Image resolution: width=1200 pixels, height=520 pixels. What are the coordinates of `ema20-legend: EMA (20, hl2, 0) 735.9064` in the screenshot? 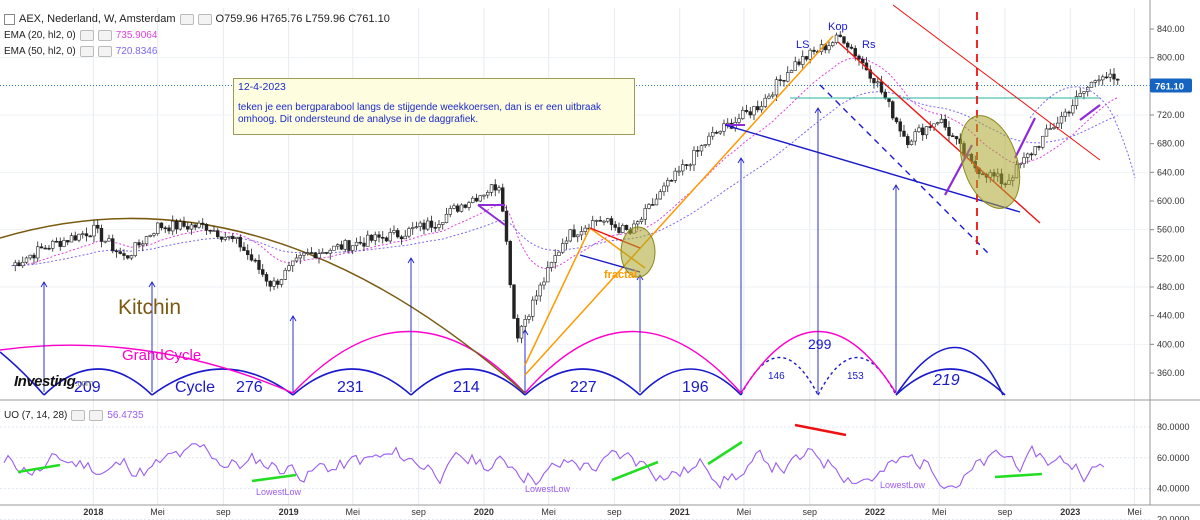 It's located at (80, 35).